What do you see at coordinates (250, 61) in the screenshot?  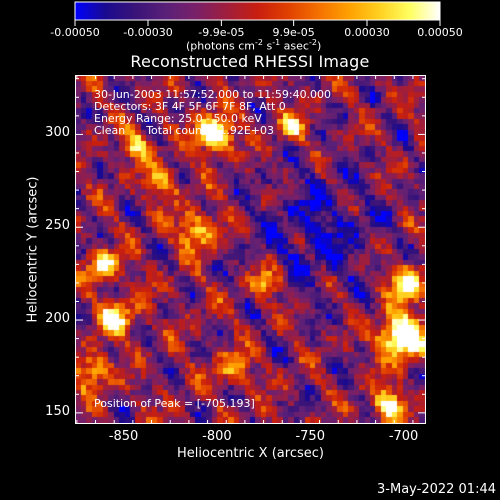 I see `chart-title: Reconstructed RHESSI Image` at bounding box center [250, 61].